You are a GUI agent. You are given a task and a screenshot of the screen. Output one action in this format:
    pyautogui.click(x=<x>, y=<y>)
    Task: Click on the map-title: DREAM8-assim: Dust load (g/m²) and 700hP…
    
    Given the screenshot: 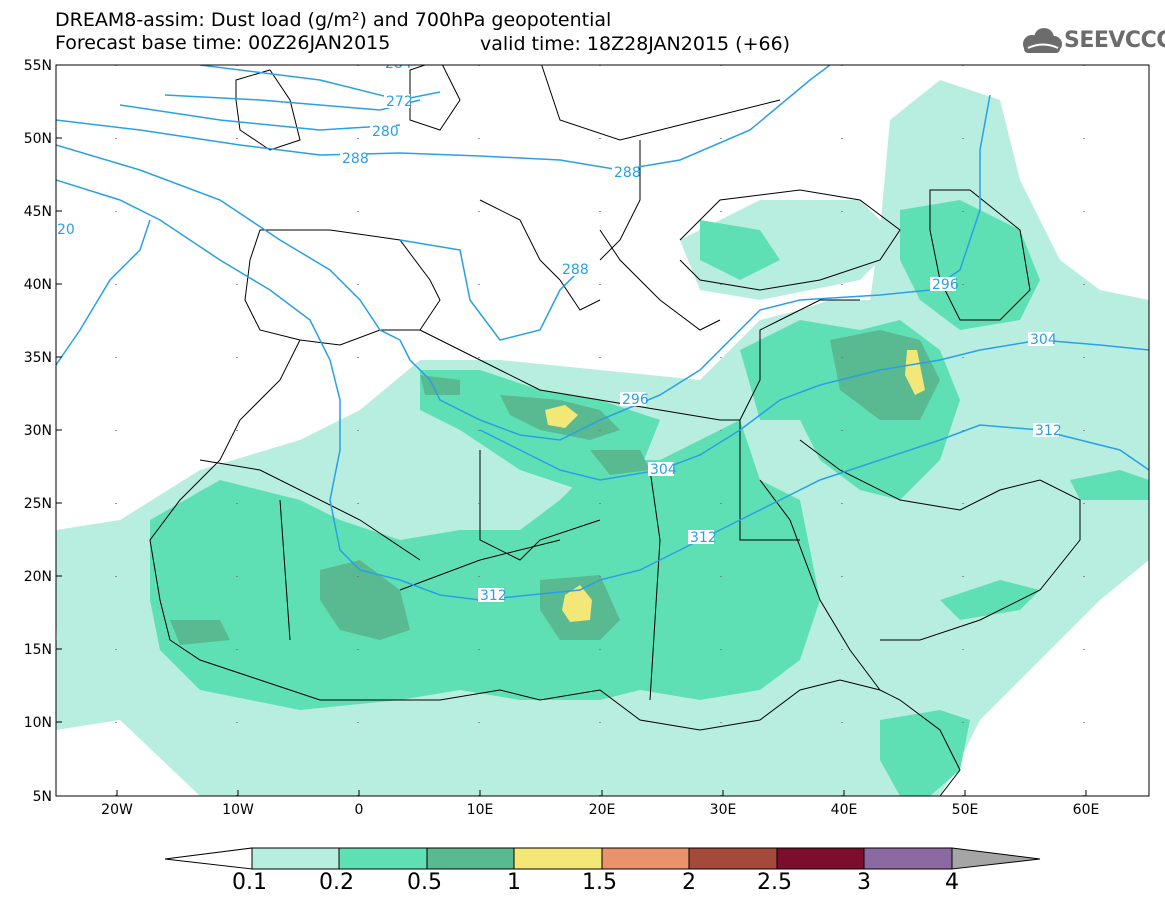 What is the action you would take?
    pyautogui.click(x=333, y=20)
    